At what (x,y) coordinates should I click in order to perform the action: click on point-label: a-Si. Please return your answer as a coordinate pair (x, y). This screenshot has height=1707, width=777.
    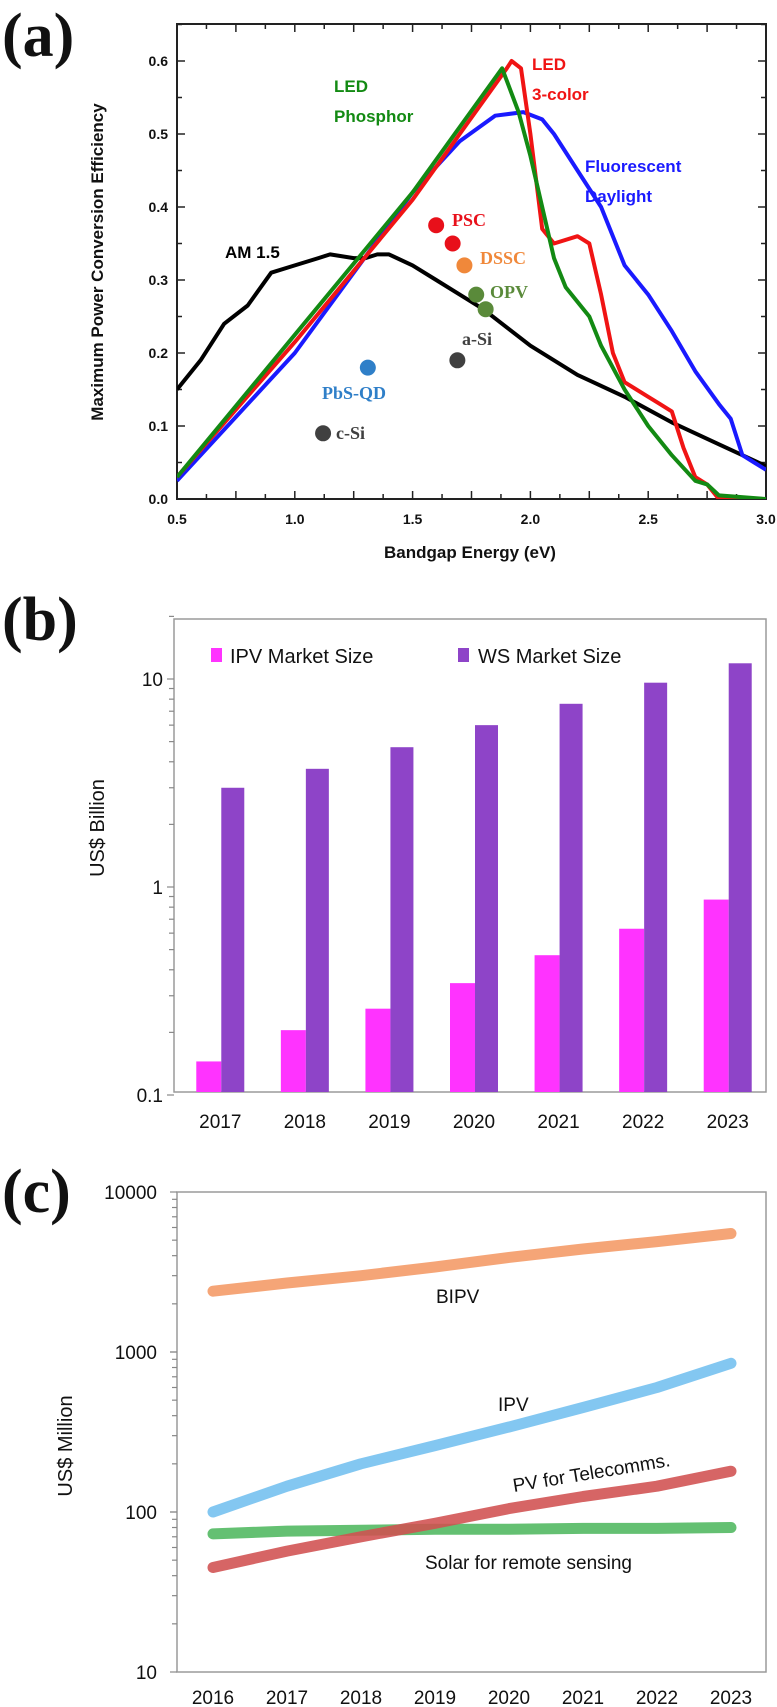
    Looking at the image, I should click on (477, 339).